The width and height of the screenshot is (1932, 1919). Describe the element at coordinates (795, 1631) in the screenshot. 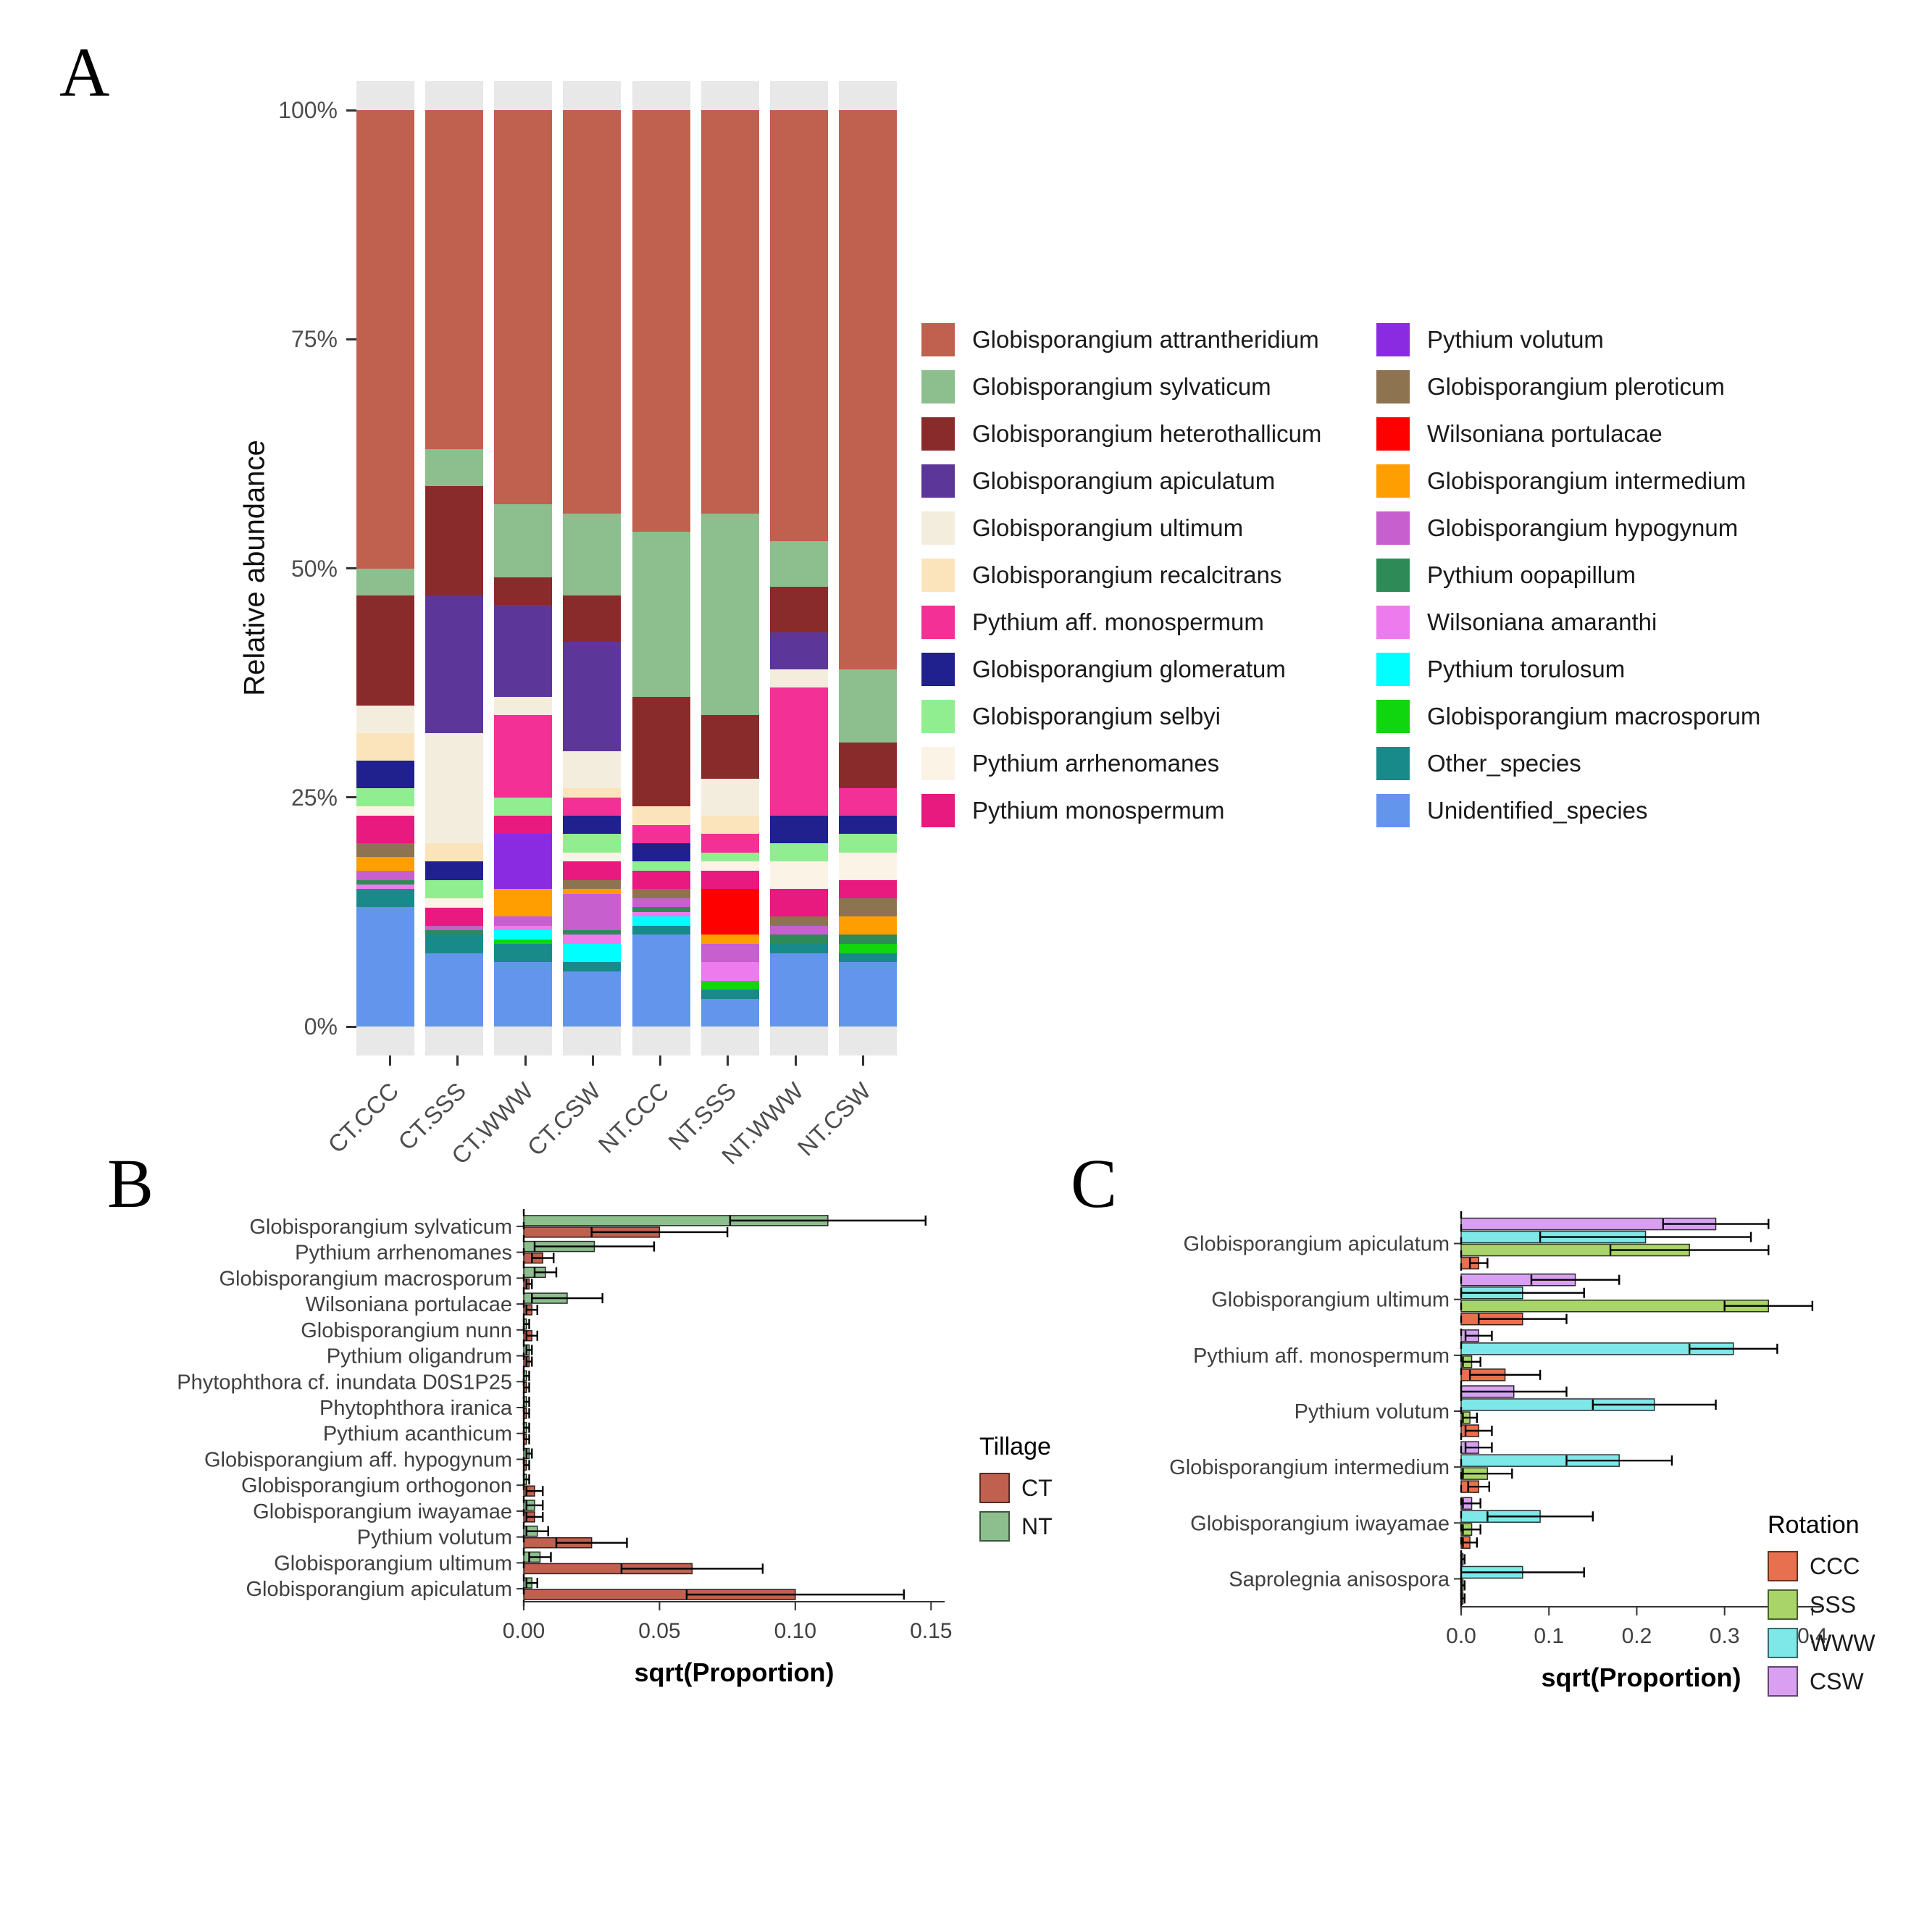

I see `x-tick-label: 0.10` at that location.